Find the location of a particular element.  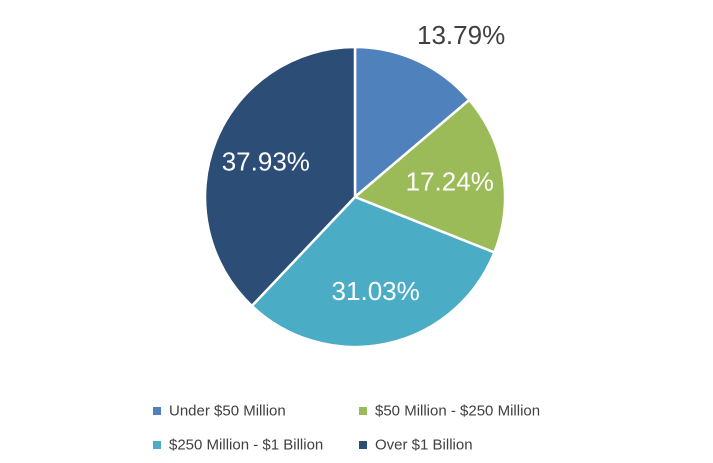

legend-label: $250 Million - $1 Billion is located at coordinates (246, 445).